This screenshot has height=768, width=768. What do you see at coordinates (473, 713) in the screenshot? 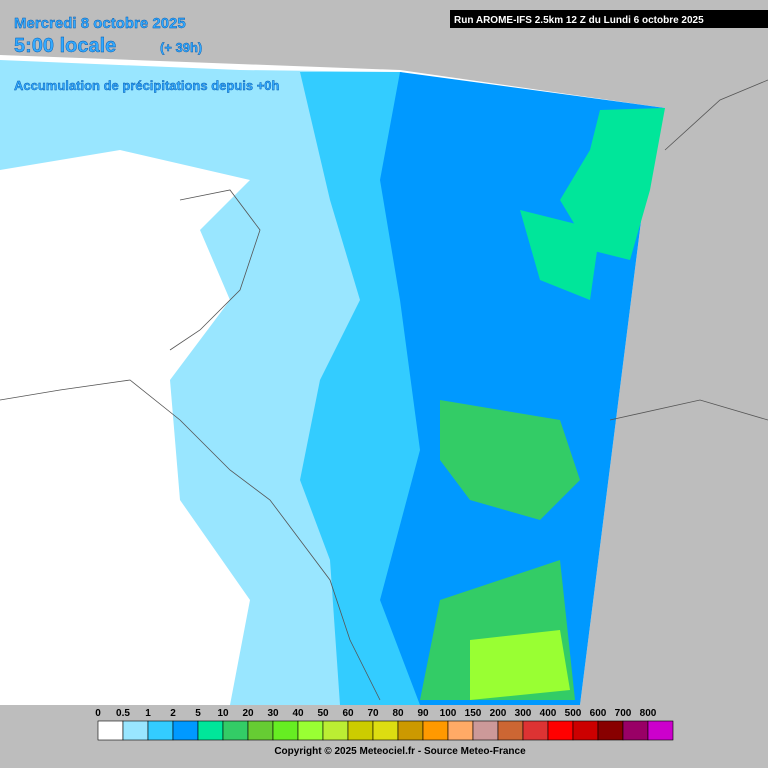
I see `legend-label: 150` at bounding box center [473, 713].